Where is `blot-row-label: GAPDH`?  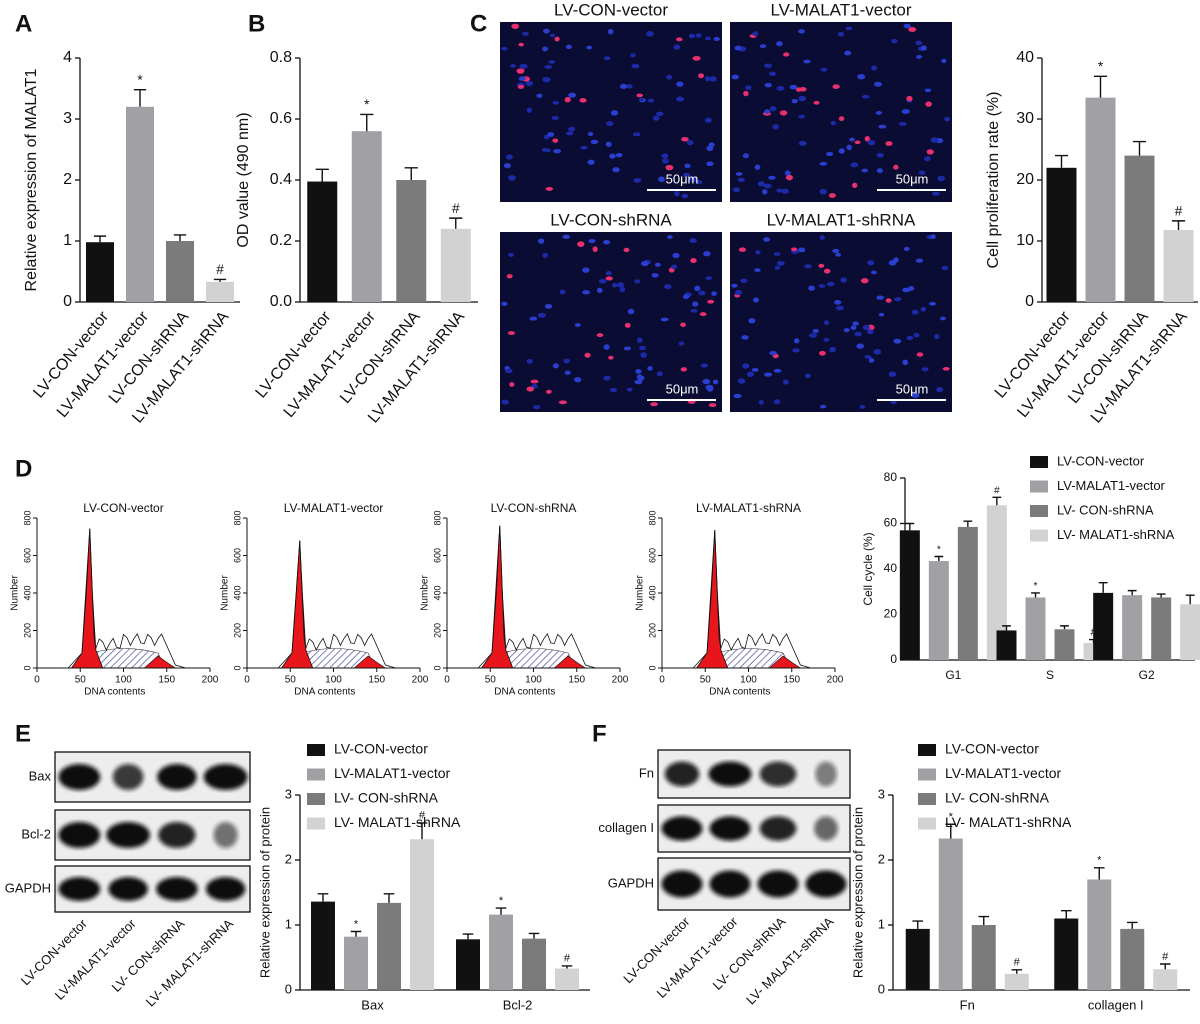
blot-row-label: GAPDH is located at coordinates (28, 887).